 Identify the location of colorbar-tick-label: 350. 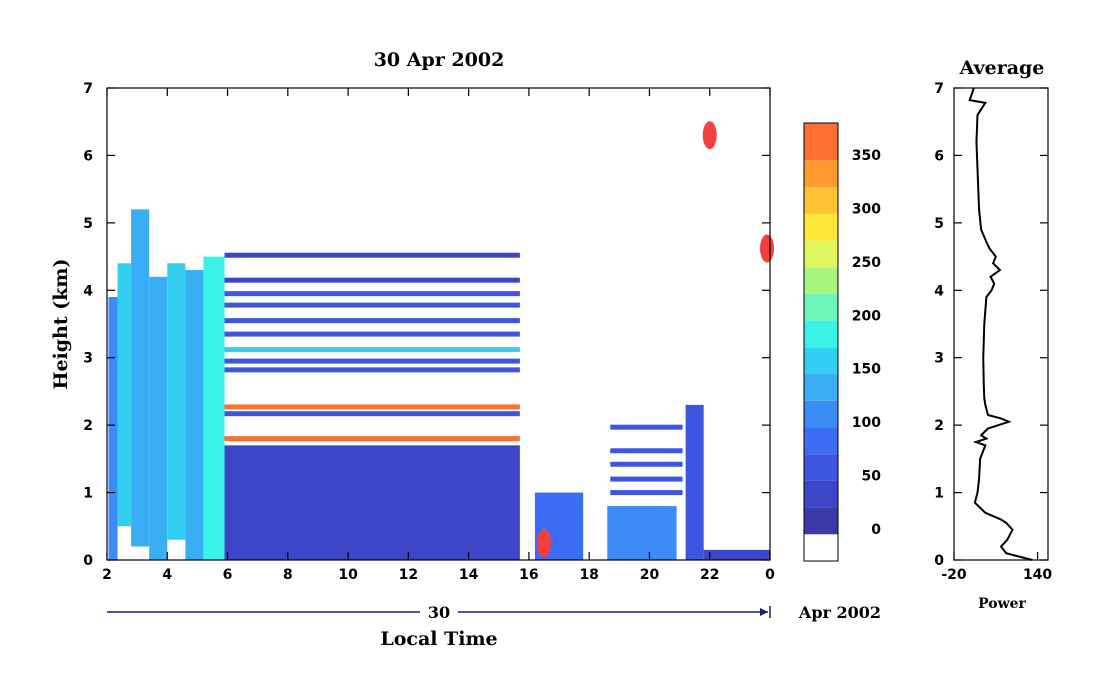
(866, 156).